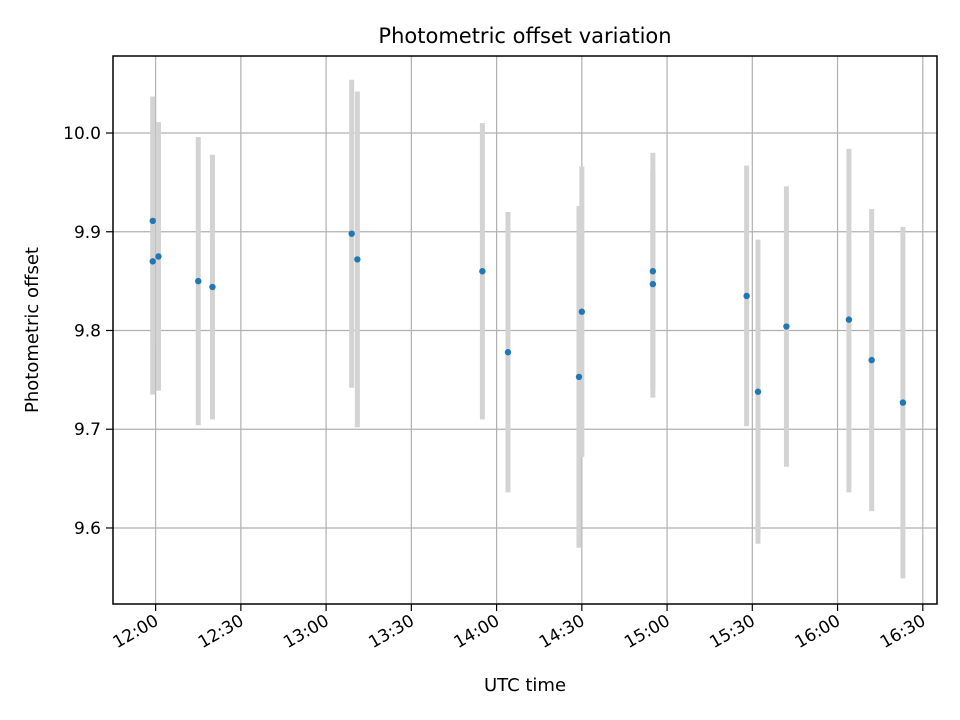 Image resolution: width=960 pixels, height=720 pixels. I want to click on y-tick-label: 10.0, so click(82, 134).